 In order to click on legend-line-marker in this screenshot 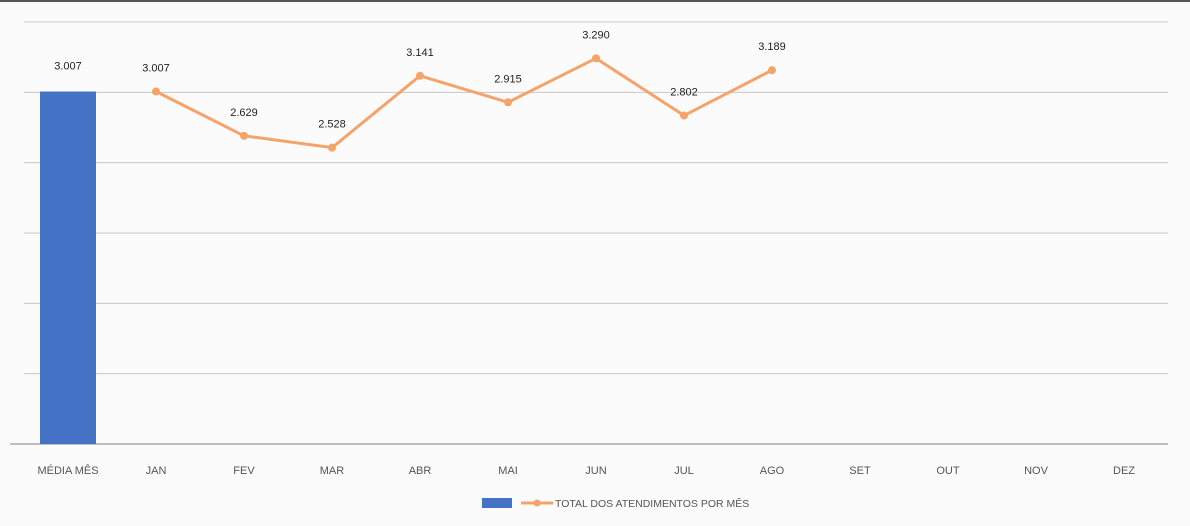, I will do `click(537, 503)`.